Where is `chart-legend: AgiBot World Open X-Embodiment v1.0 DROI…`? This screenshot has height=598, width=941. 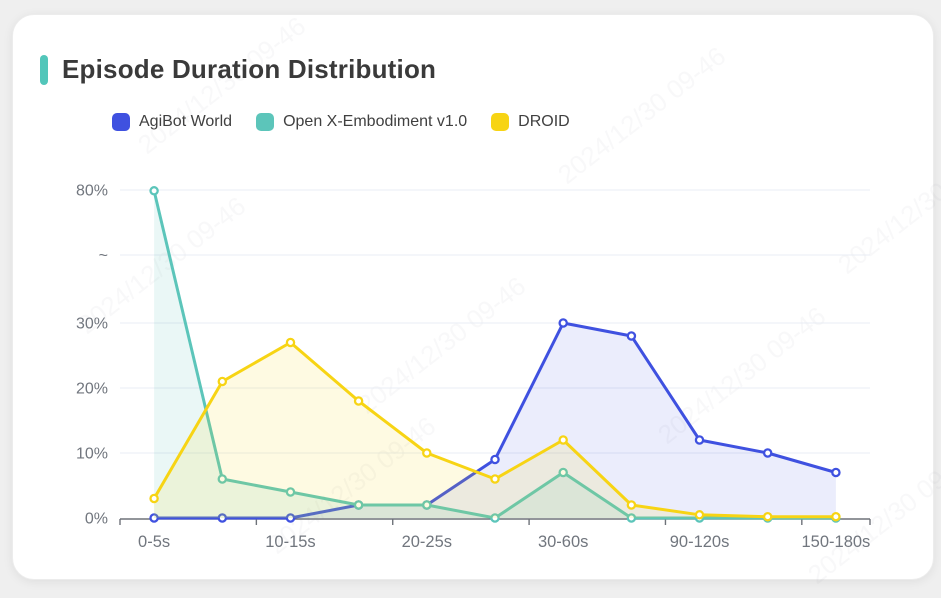 chart-legend: AgiBot World Open X-Embodiment v1.0 DROI… is located at coordinates (341, 122).